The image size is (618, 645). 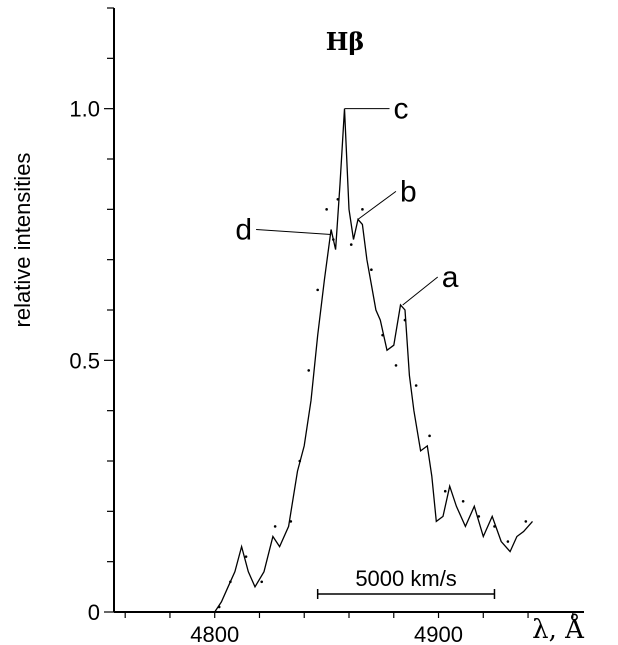 What do you see at coordinates (438, 633) in the screenshot?
I see `x-tick-label: 4900` at bounding box center [438, 633].